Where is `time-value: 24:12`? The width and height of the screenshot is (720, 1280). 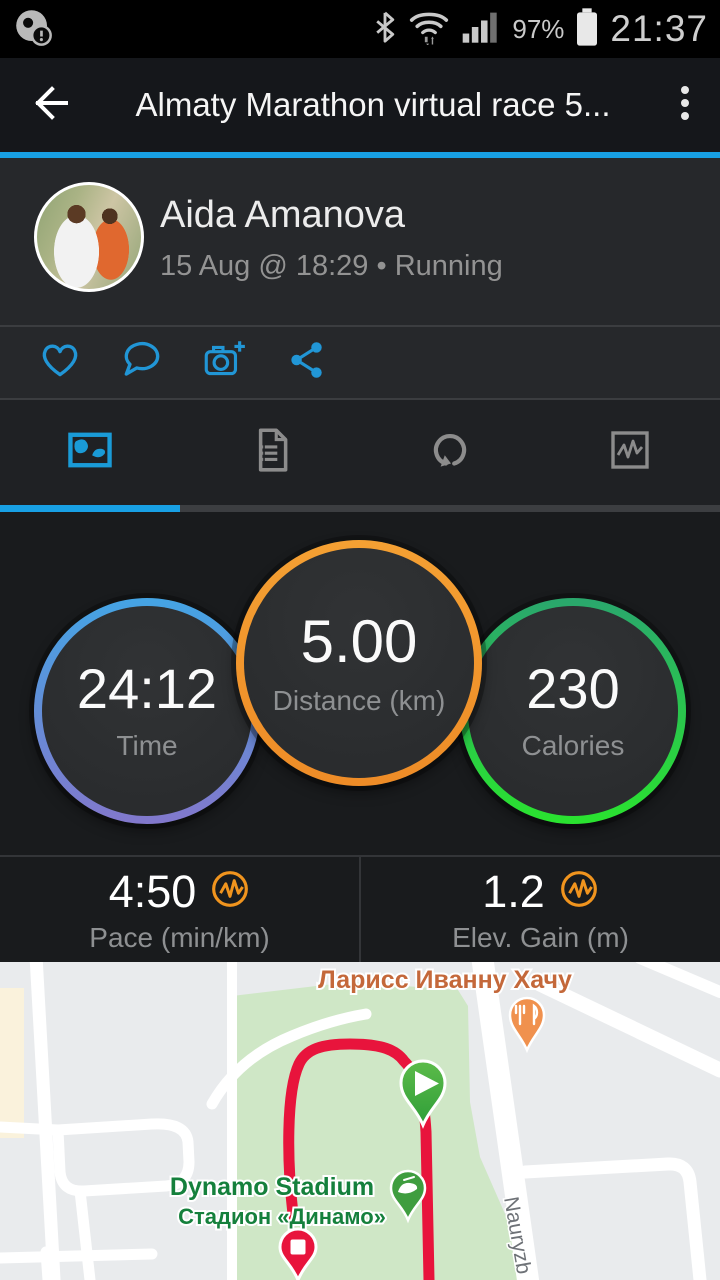 time-value: 24:12 is located at coordinates (147, 688).